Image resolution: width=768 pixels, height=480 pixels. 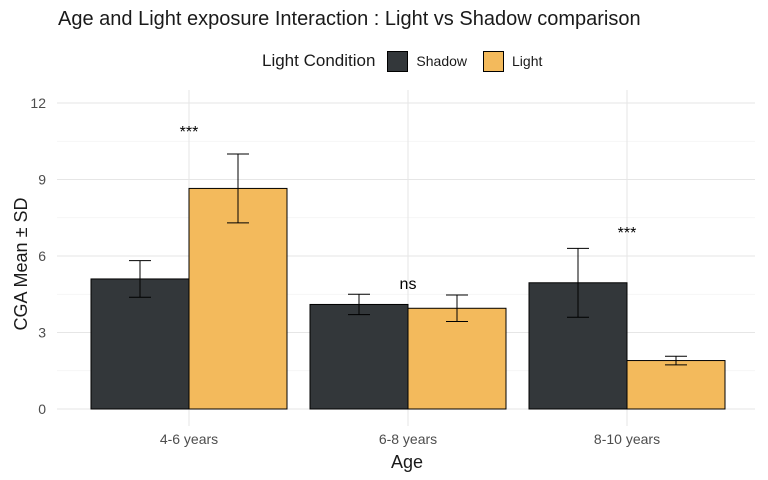 I want to click on x-tick-label: 8-10 years, so click(x=627, y=439).